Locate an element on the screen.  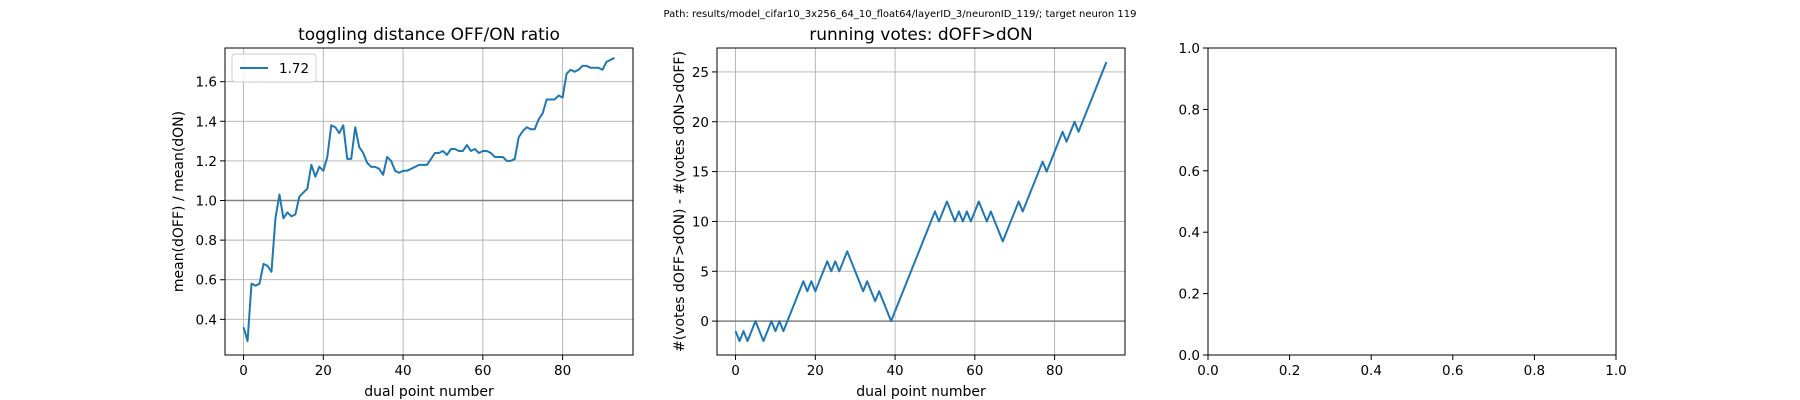
y-tick-label: 0.2 is located at coordinates (1189, 295).